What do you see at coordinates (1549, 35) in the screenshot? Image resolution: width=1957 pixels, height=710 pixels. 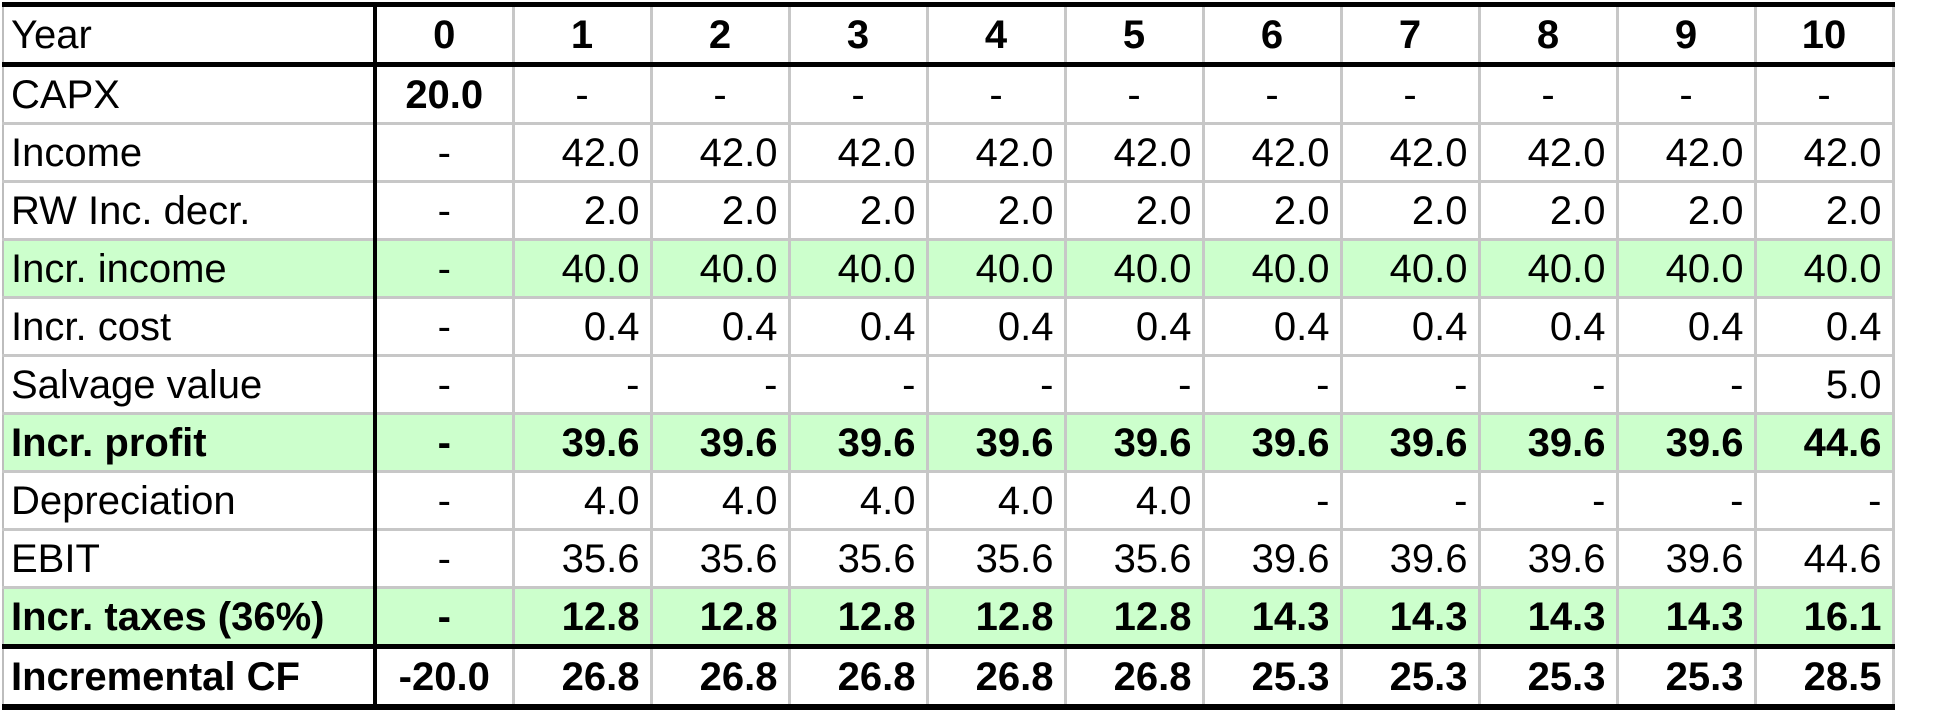 I see `year-header-cell: 8` at bounding box center [1549, 35].